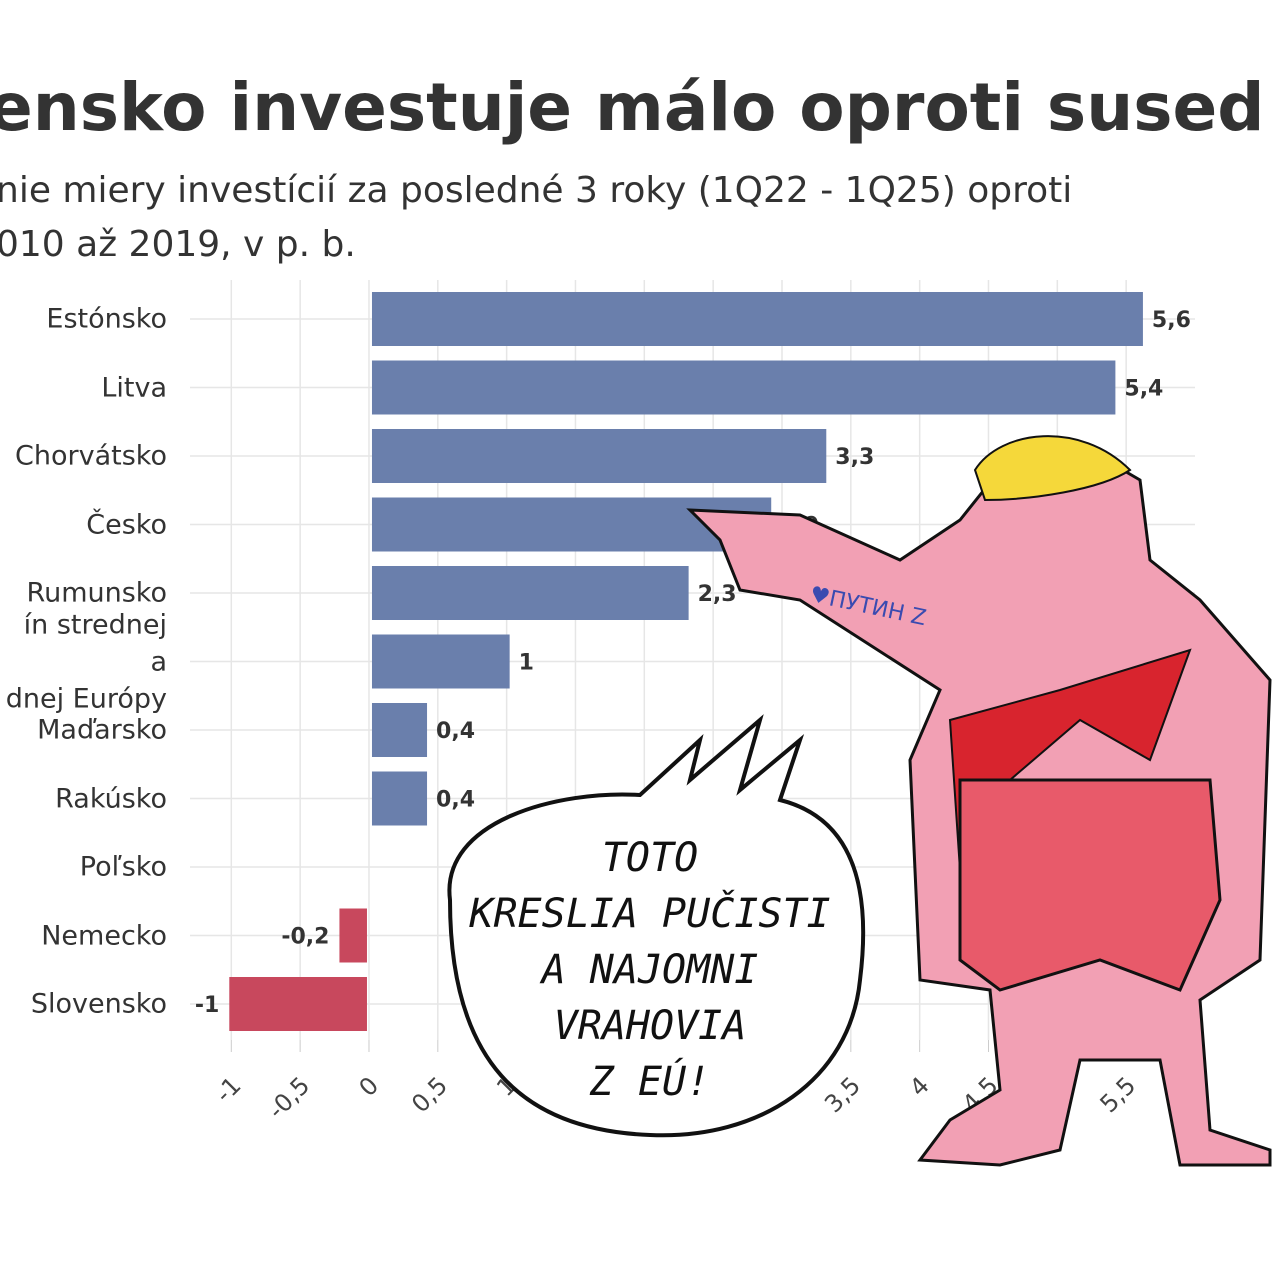 The image size is (1280, 1280). What do you see at coordinates (104, 935) in the screenshot?
I see `y-tick-label: Nemecko` at bounding box center [104, 935].